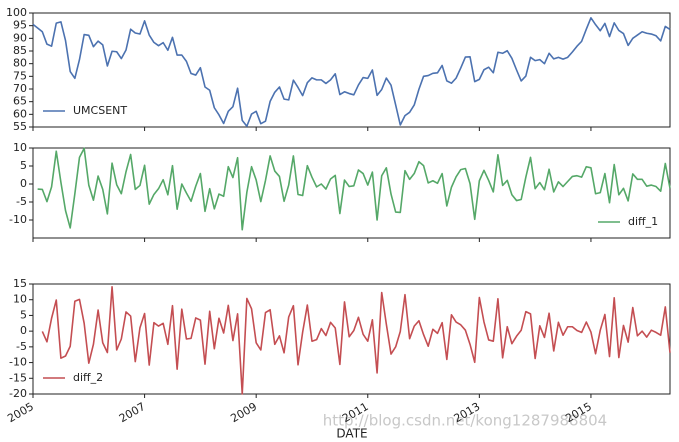 This screenshot has width=679, height=442. I want to click on legend-label: diff_2, so click(88, 377).